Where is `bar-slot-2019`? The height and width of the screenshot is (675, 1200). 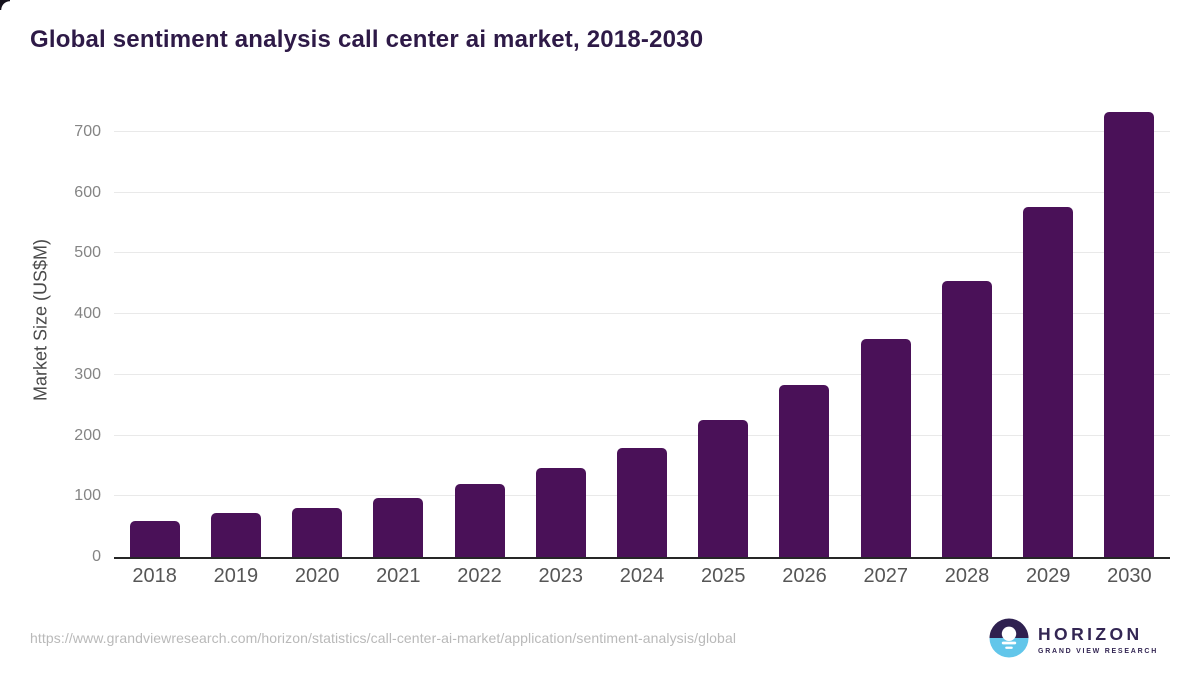 bar-slot-2019 is located at coordinates (235, 333).